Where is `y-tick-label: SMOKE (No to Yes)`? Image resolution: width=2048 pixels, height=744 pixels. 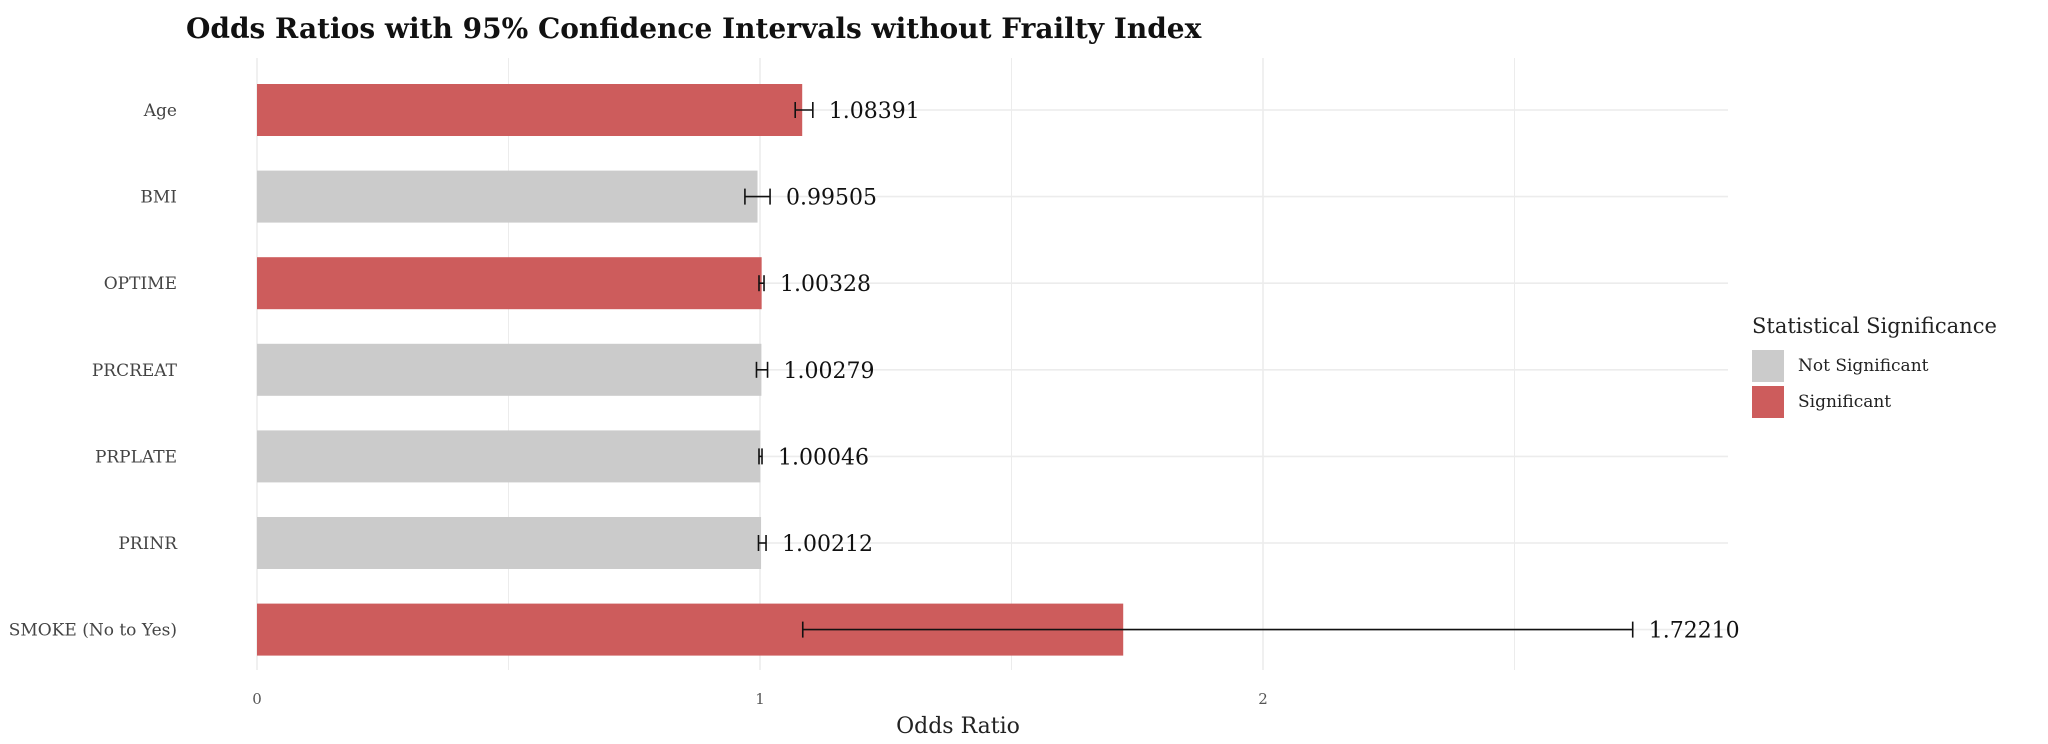
y-tick-label: SMOKE (No to Yes) is located at coordinates (93, 631).